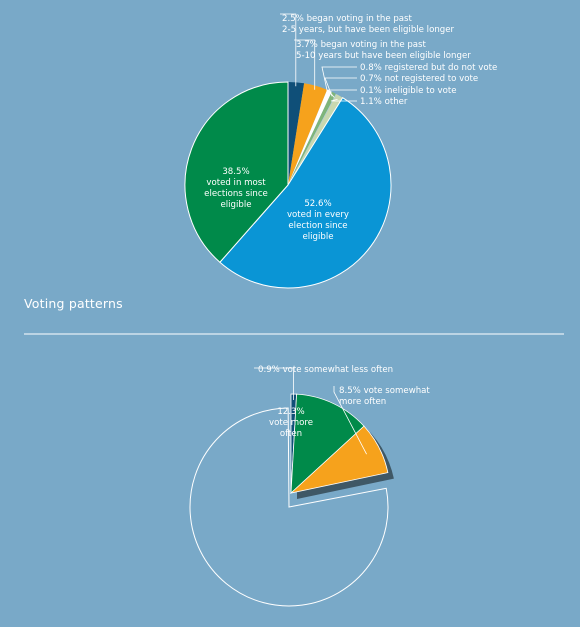 The width and height of the screenshot is (580, 627). I want to click on pie1-slice-label-line: 3.7% began voting in the past, so click(361, 45).